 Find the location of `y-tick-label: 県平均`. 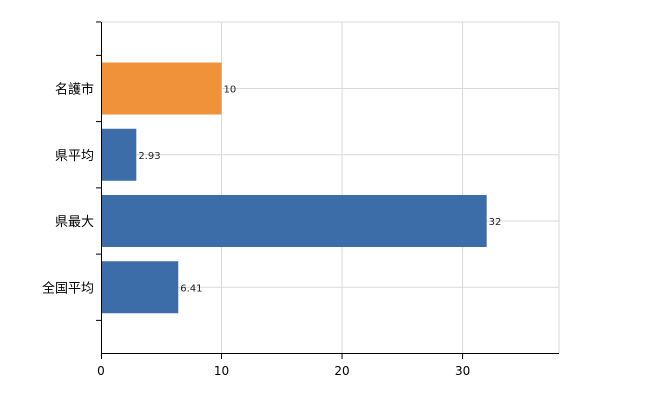

y-tick-label: 県平均 is located at coordinates (74, 156).